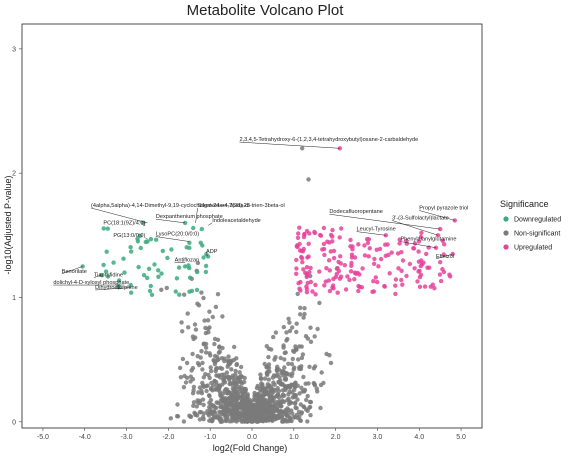  I want to click on annotation-label: Propyl pyrazole triol, so click(443, 208).